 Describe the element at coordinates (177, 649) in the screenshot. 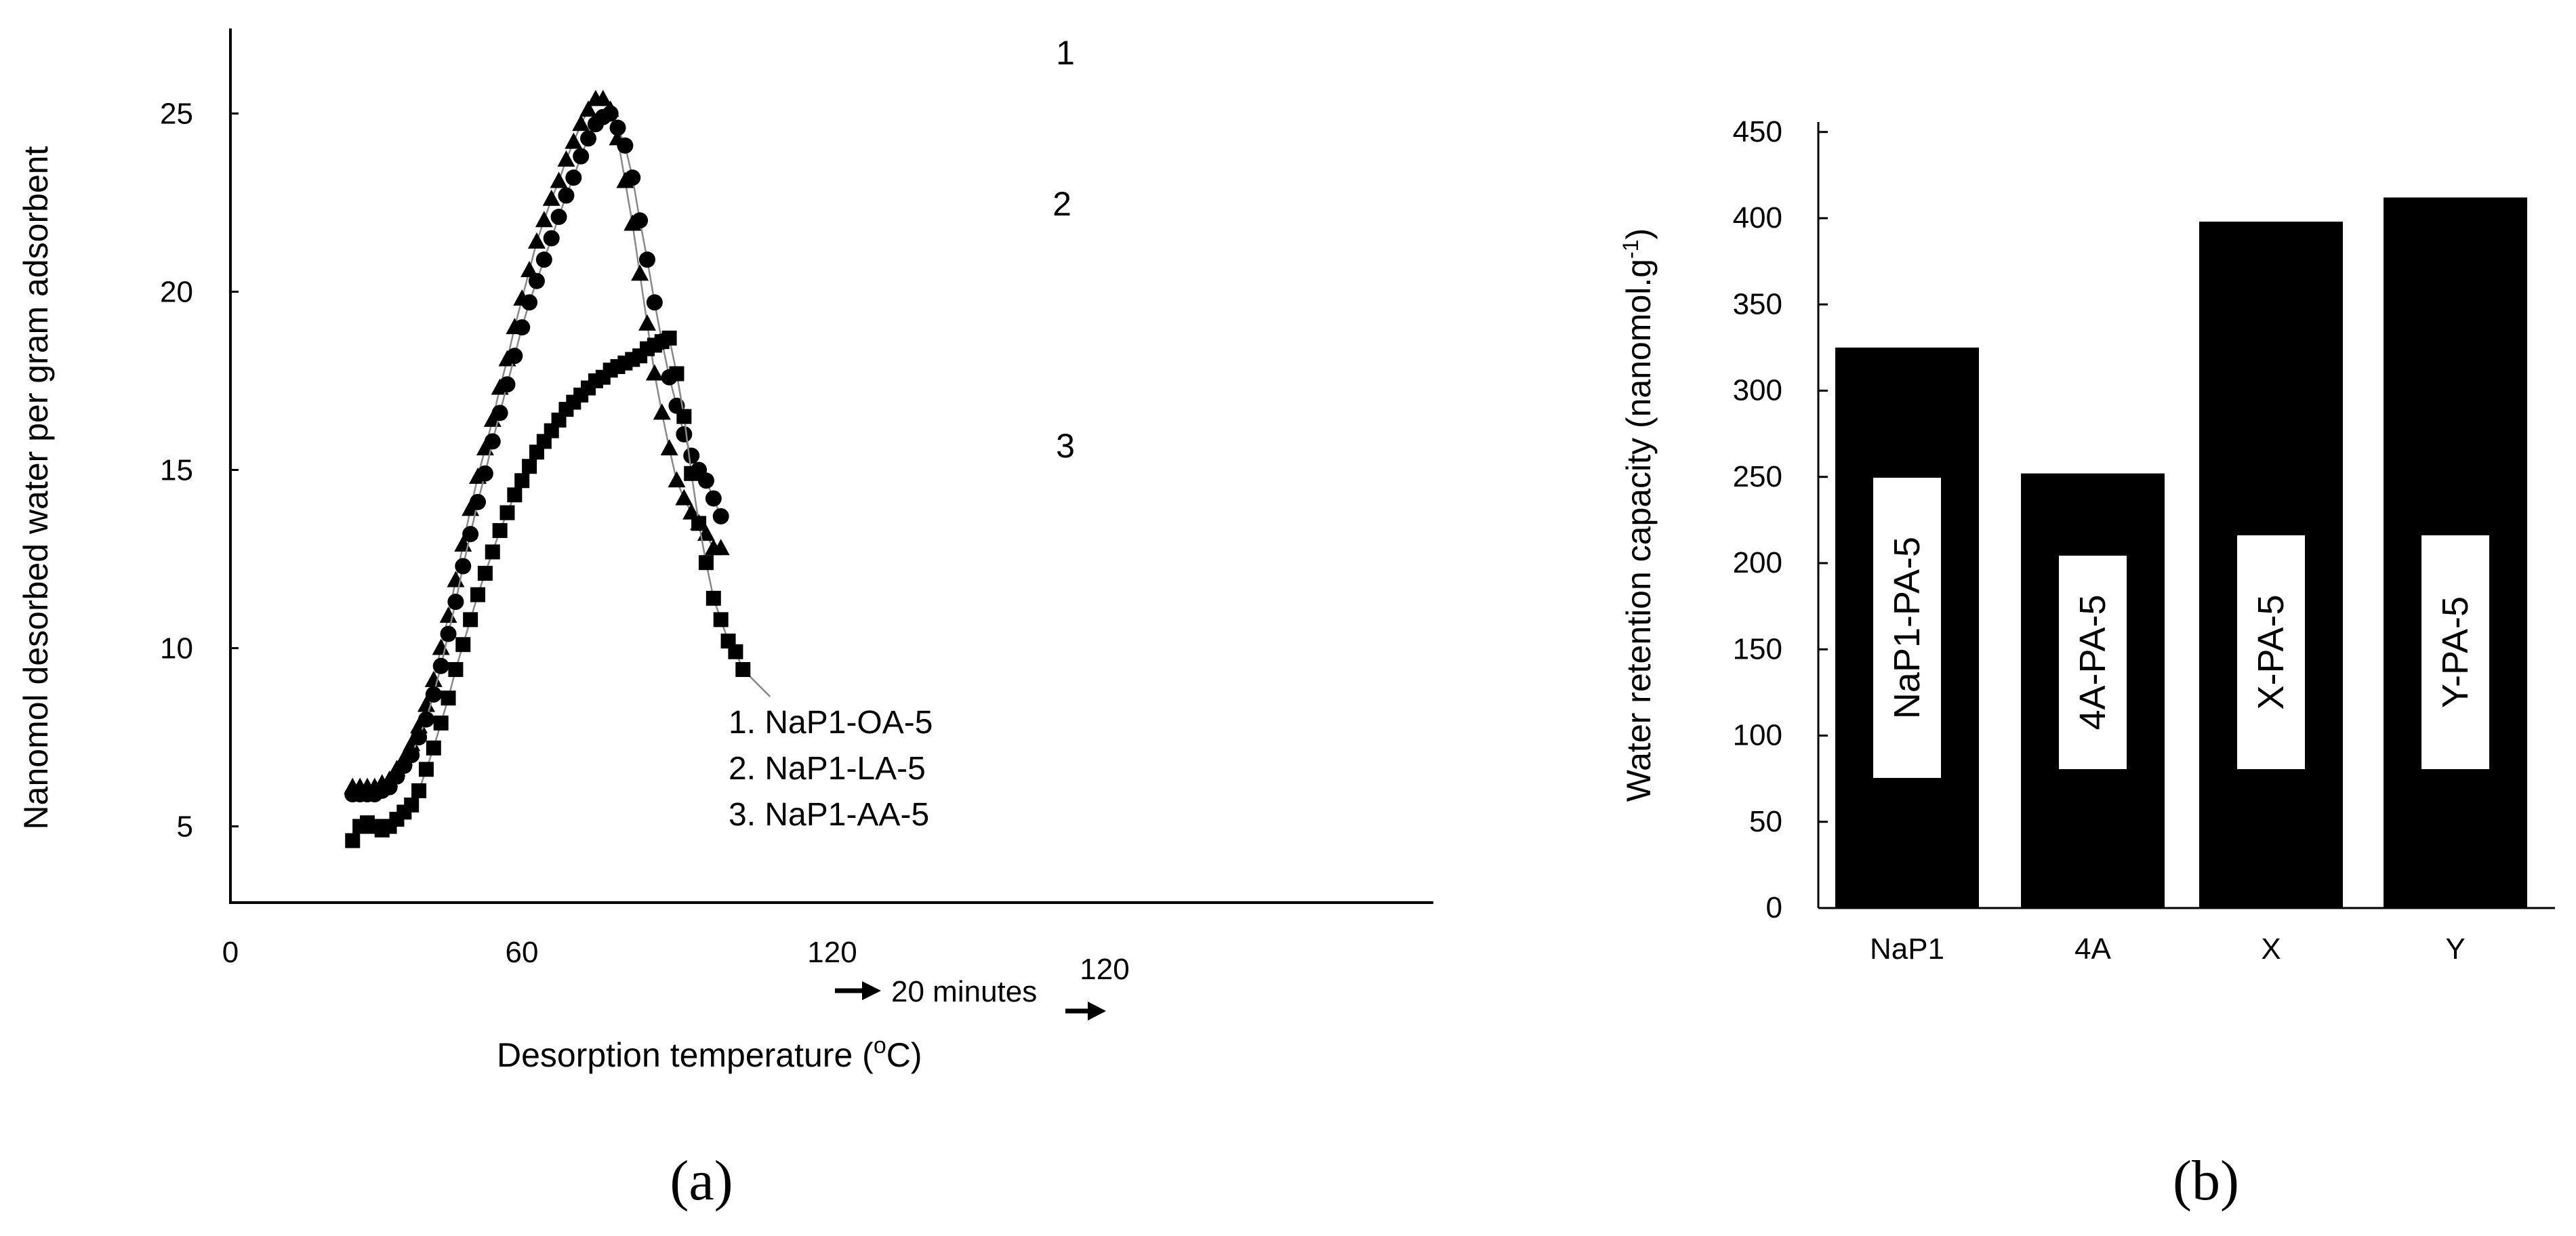

I see `panel-a-y-tick-label: 10` at that location.